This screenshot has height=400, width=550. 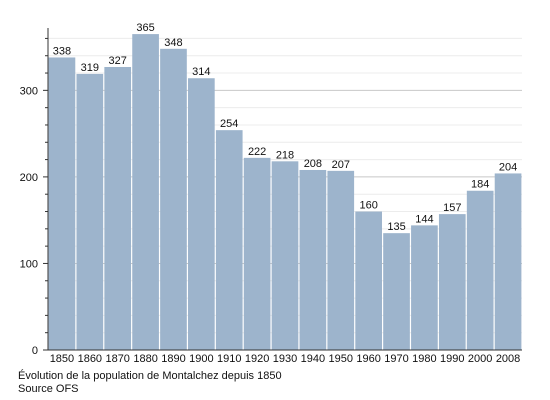 I want to click on x-tick-label: 1930, so click(x=285, y=359).